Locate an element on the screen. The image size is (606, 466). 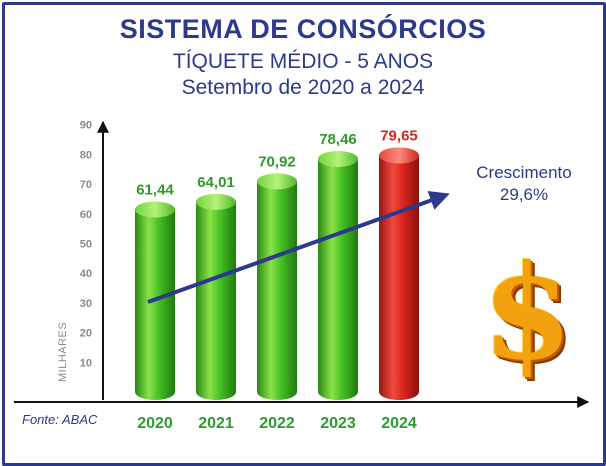
chart-period: Setembro de 2020 a 2024 is located at coordinates (303, 87).